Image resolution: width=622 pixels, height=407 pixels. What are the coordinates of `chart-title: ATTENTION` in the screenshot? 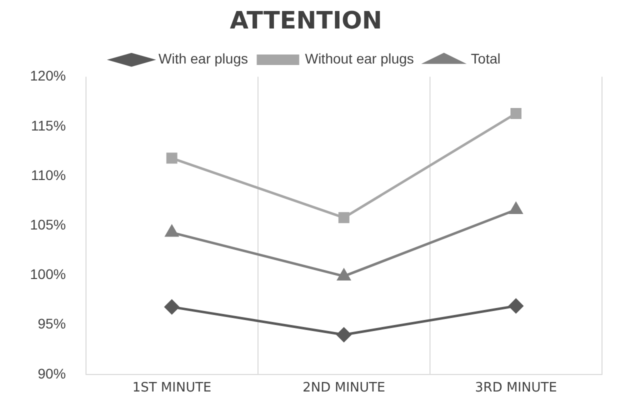 It's located at (306, 20).